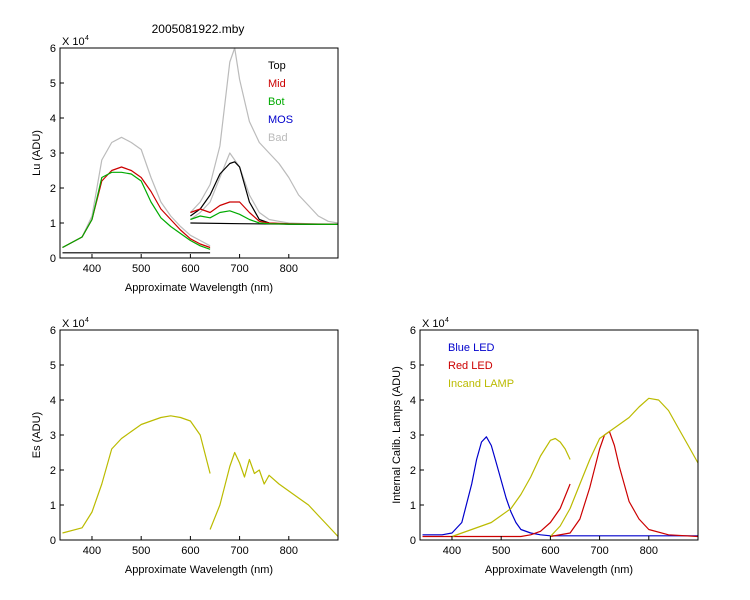 This screenshot has width=750, height=600. I want to click on y-axis-label: Es (ADU), so click(37, 435).